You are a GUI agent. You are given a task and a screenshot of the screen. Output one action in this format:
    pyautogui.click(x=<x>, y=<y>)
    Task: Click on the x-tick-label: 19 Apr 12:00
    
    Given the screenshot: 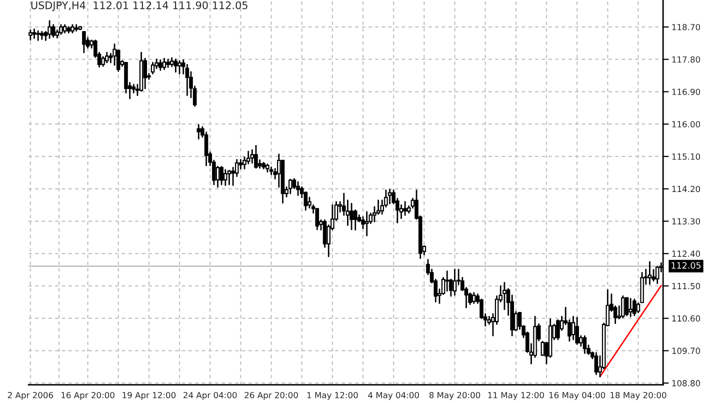 What is the action you would take?
    pyautogui.click(x=149, y=396)
    